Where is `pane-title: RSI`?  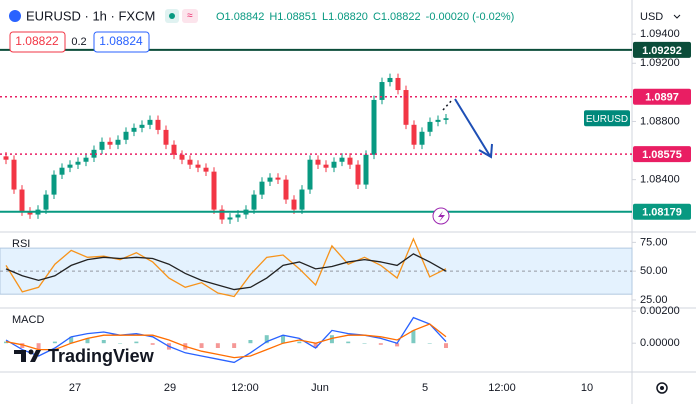 pane-title: RSI is located at coordinates (21, 244).